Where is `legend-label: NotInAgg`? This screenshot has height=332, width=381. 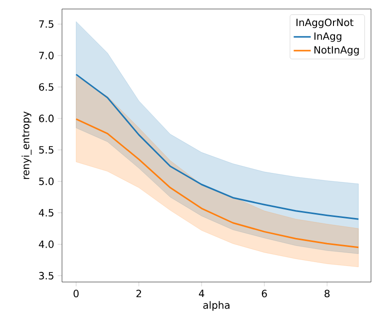 legend-label: NotInAgg is located at coordinates (336, 51).